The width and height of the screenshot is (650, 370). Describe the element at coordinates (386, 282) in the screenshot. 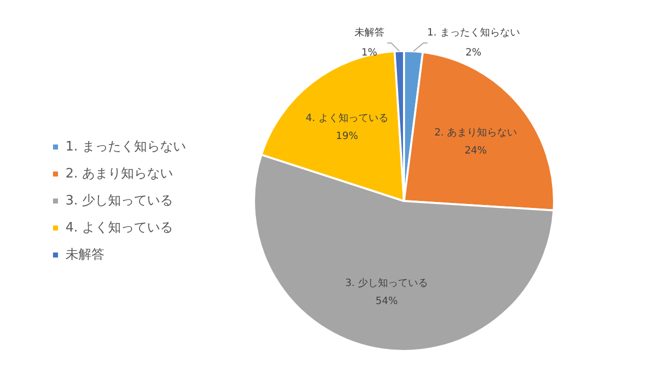

I see `slice-label: 3. 少し知っている` at that location.